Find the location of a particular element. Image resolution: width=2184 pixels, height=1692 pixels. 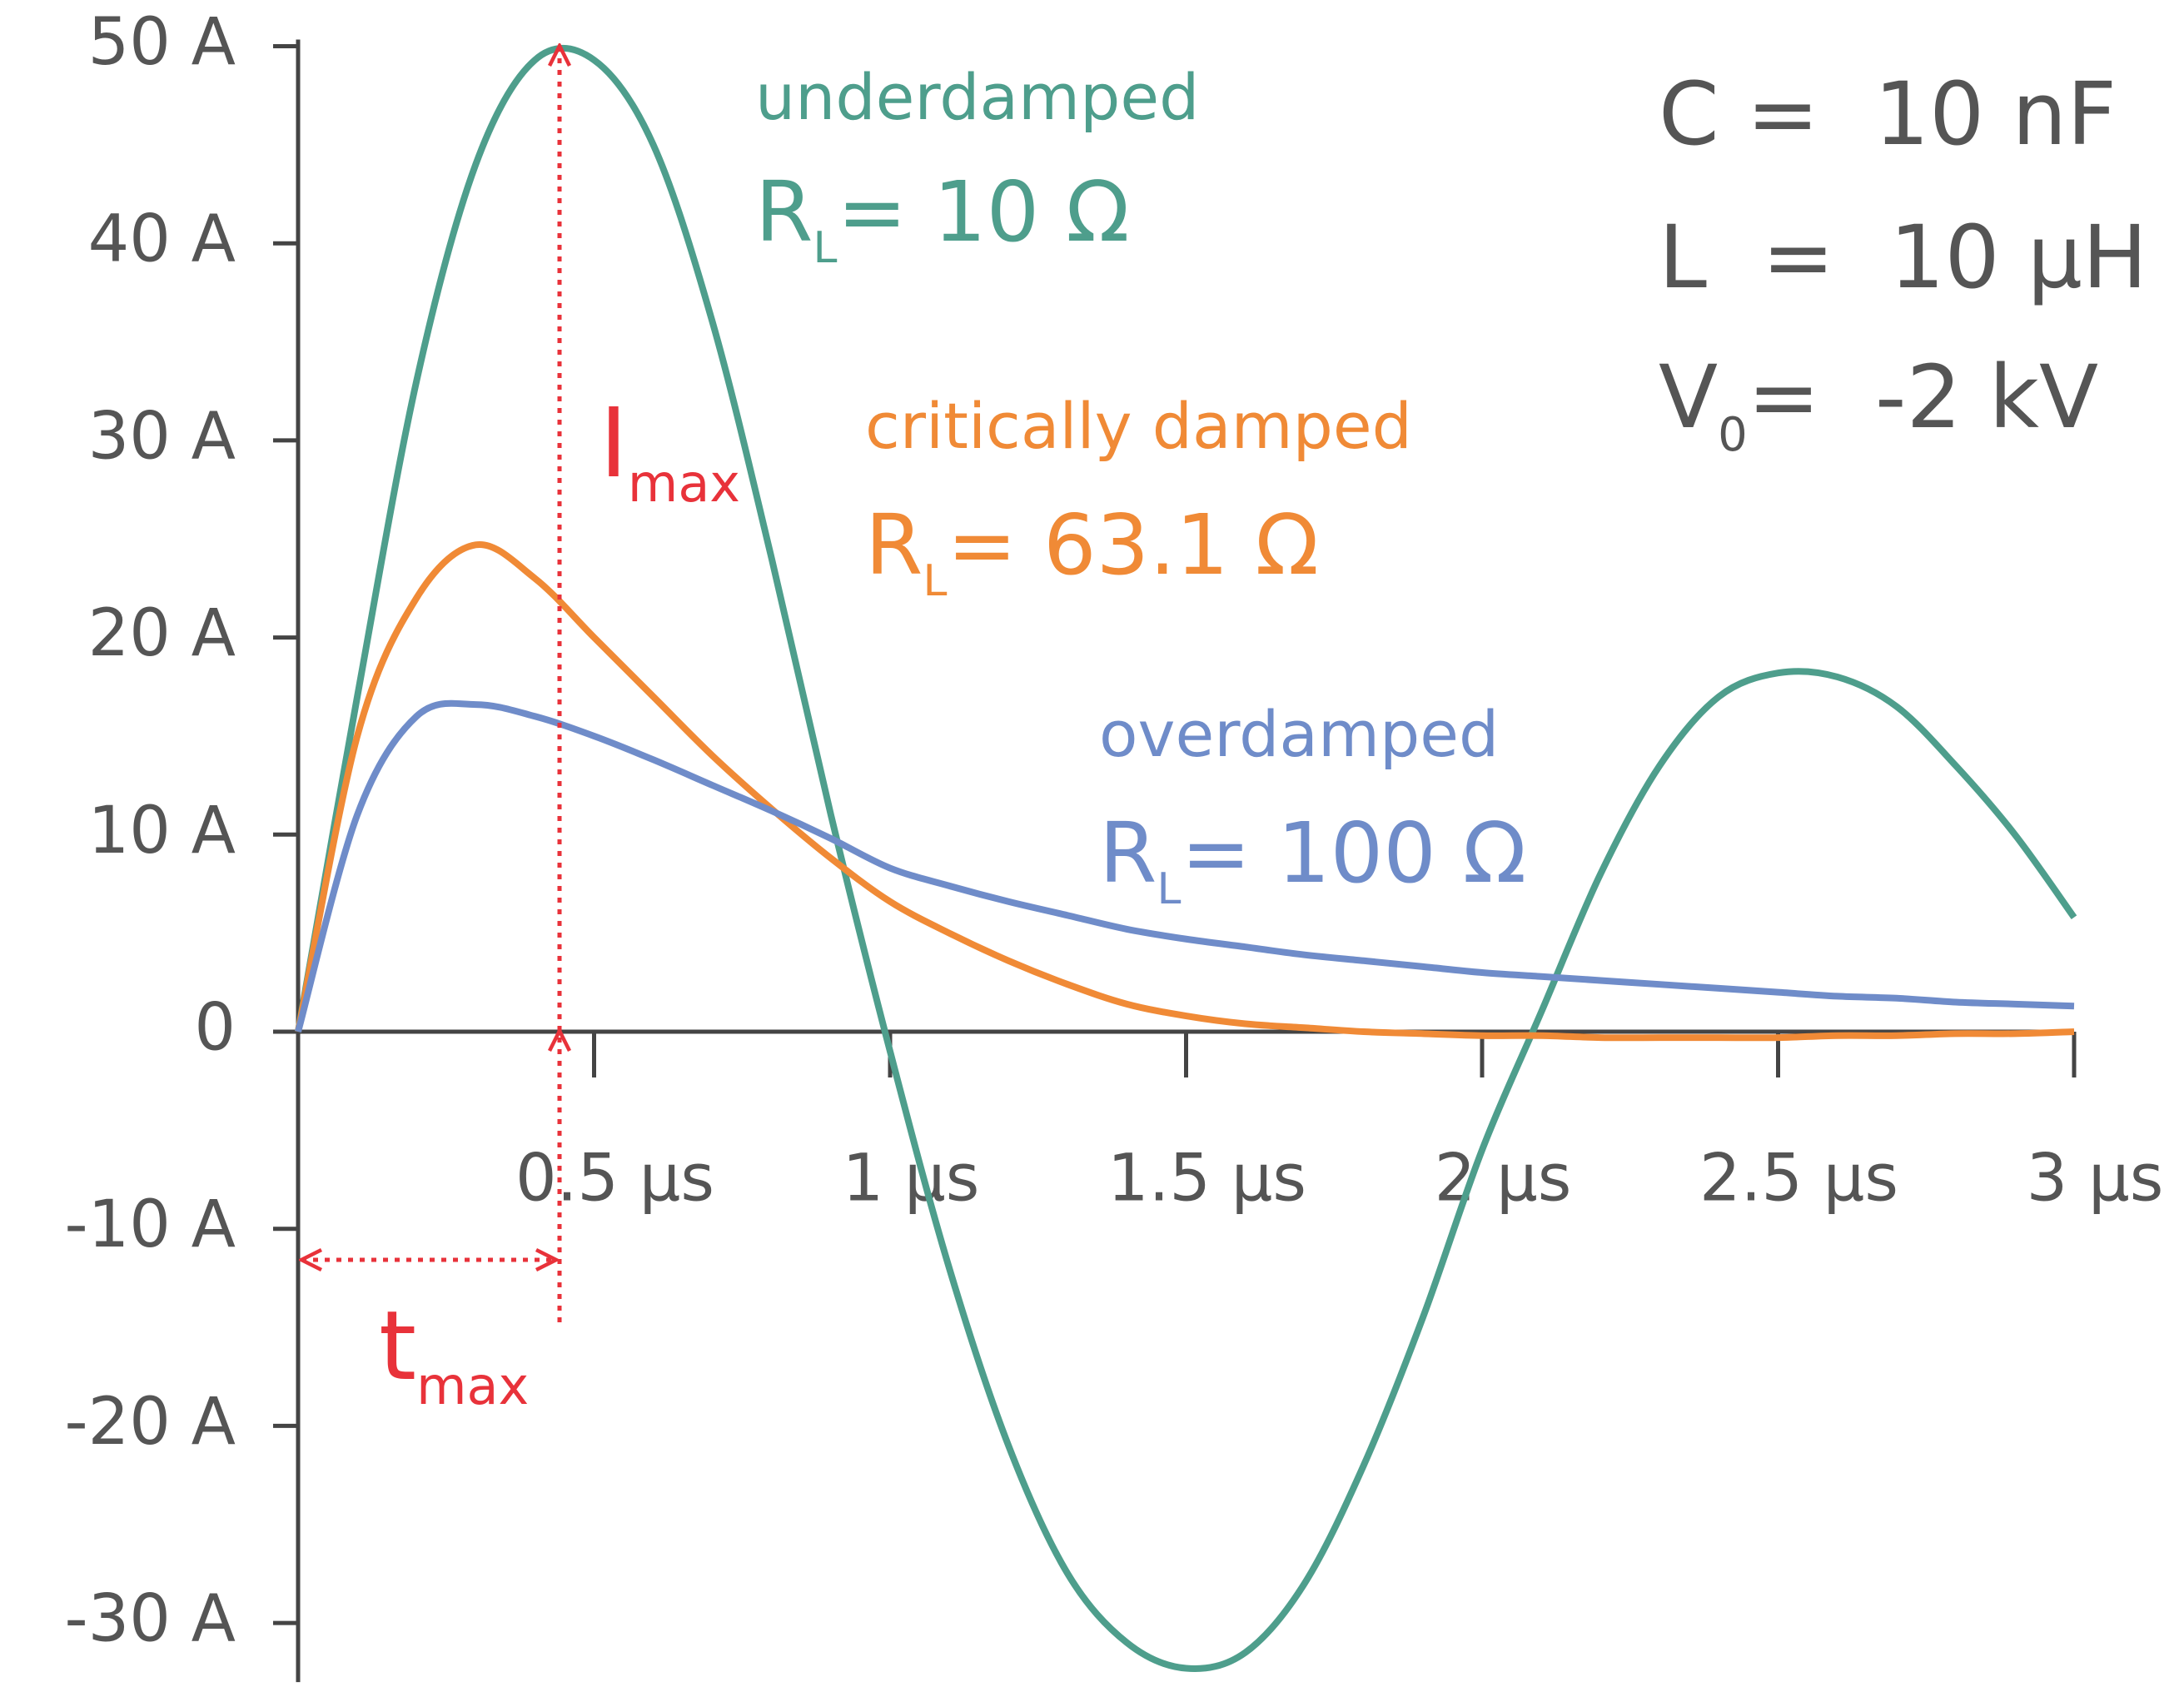

parameter: C = 10 nF is located at coordinates (1888, 114).